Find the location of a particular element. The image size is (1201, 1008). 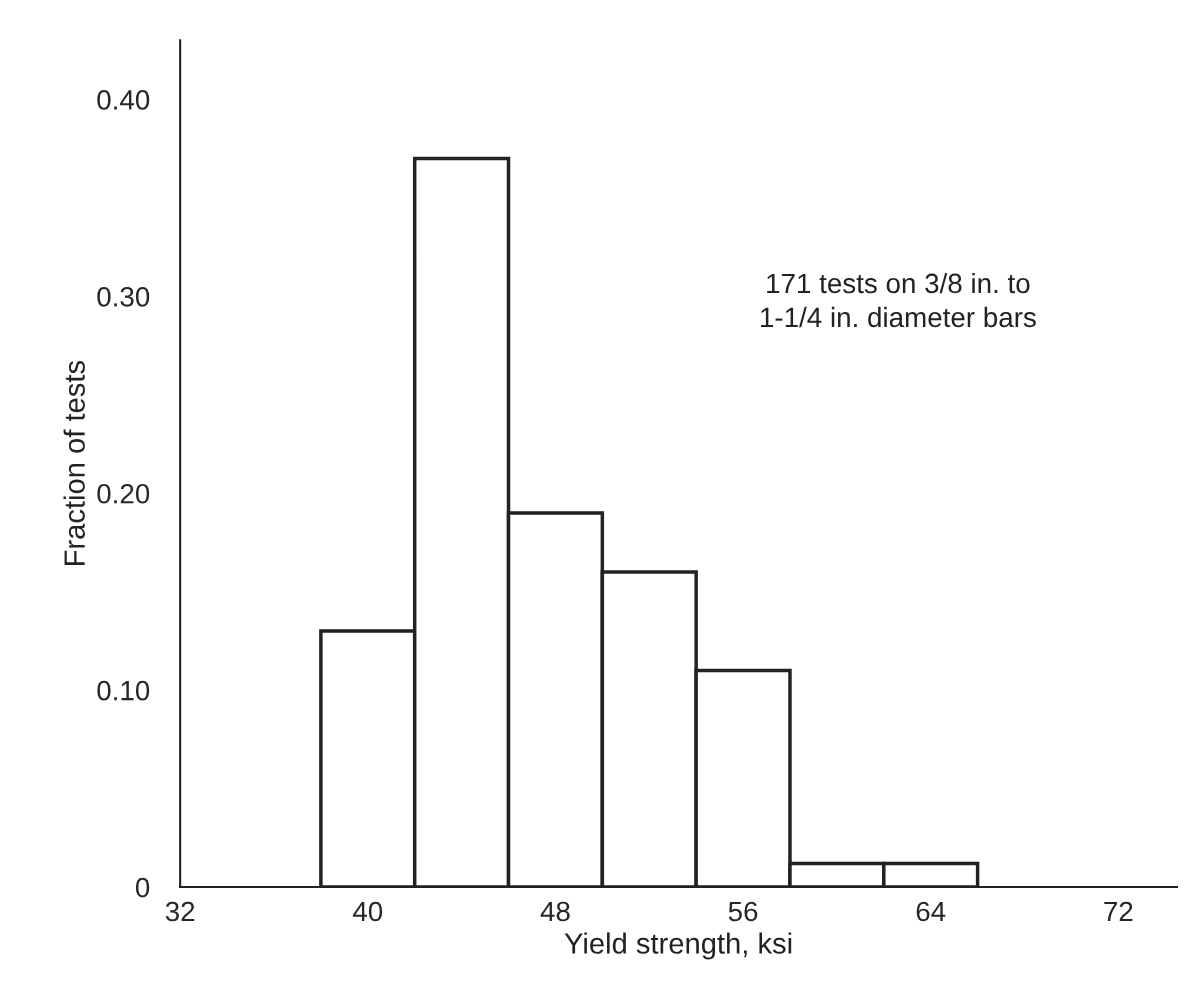

y-tick-label: 0.40 is located at coordinates (123, 100).